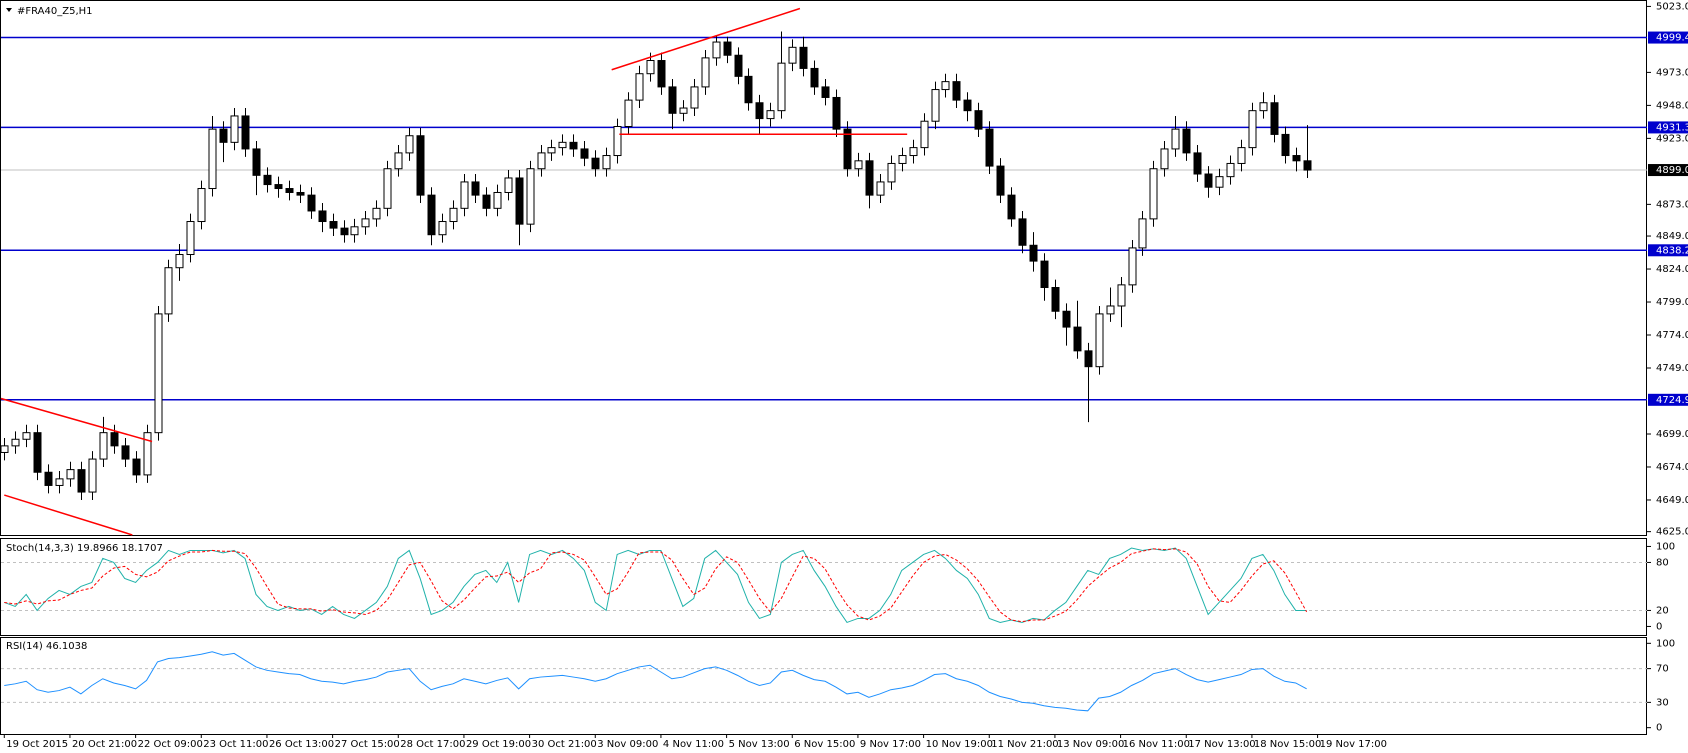 Image resolution: width=1688 pixels, height=753 pixels. I want to click on y-tick-label: 4749.0, so click(1672, 368).